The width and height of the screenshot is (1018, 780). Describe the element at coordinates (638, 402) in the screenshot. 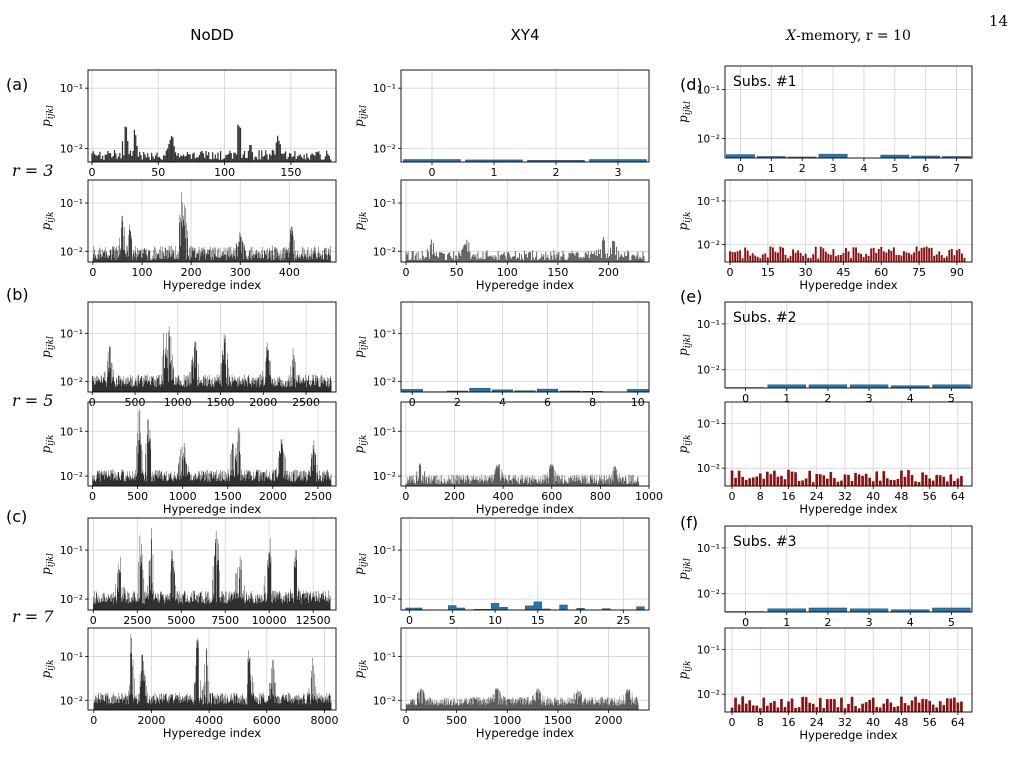

I see `x-tick-label: 10` at that location.